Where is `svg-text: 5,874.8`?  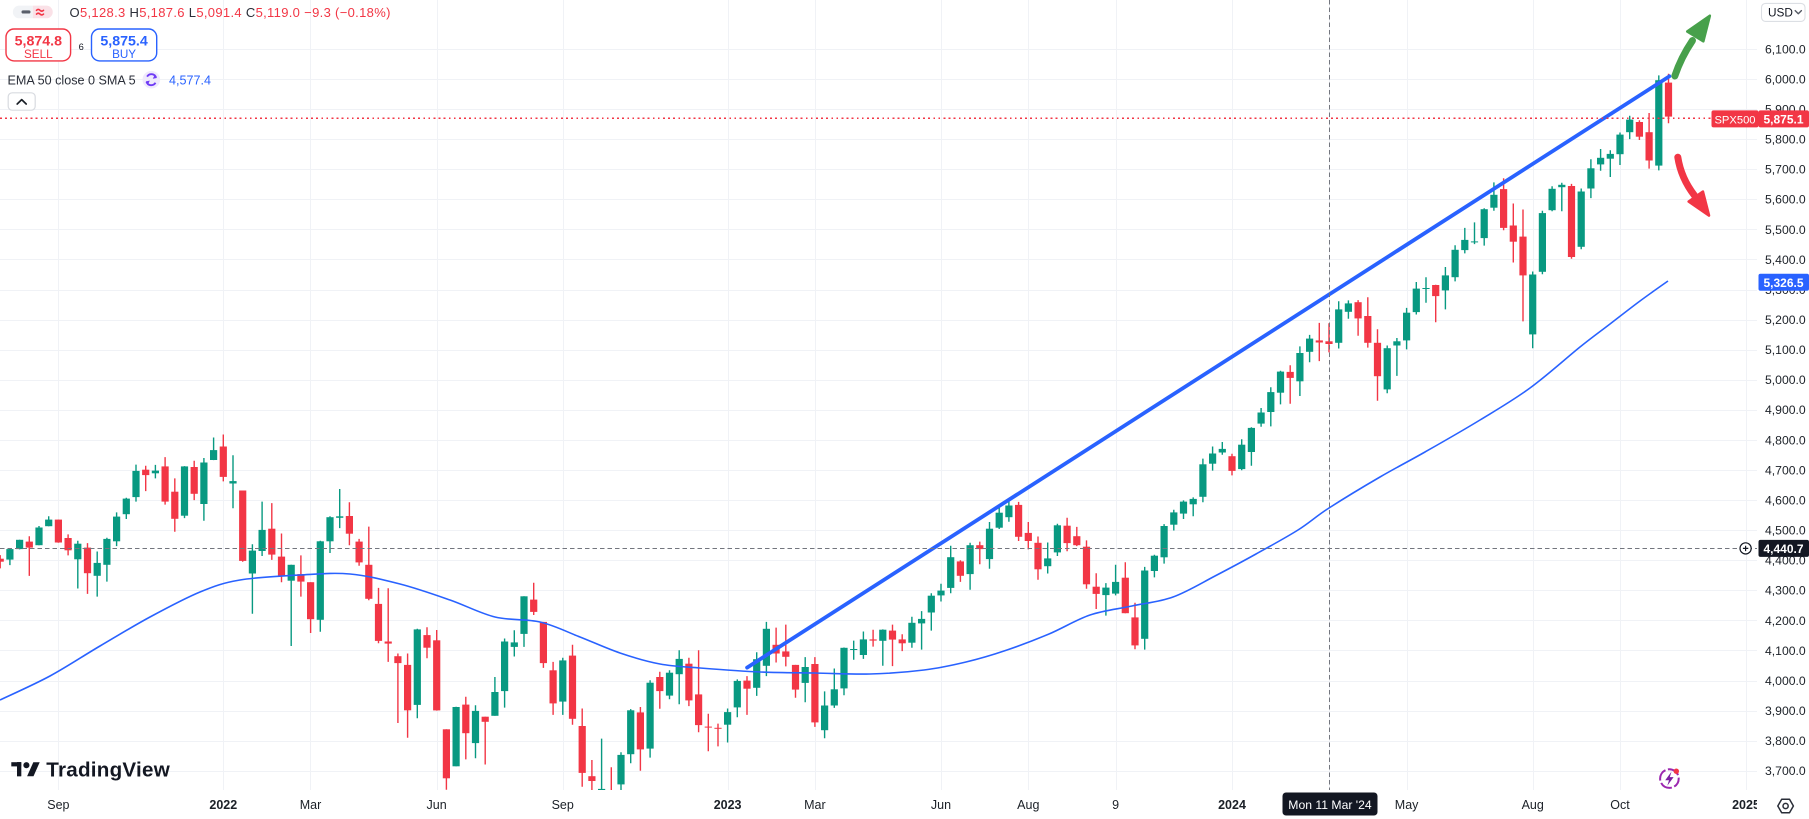
svg-text: 5,874.8 is located at coordinates (38, 41).